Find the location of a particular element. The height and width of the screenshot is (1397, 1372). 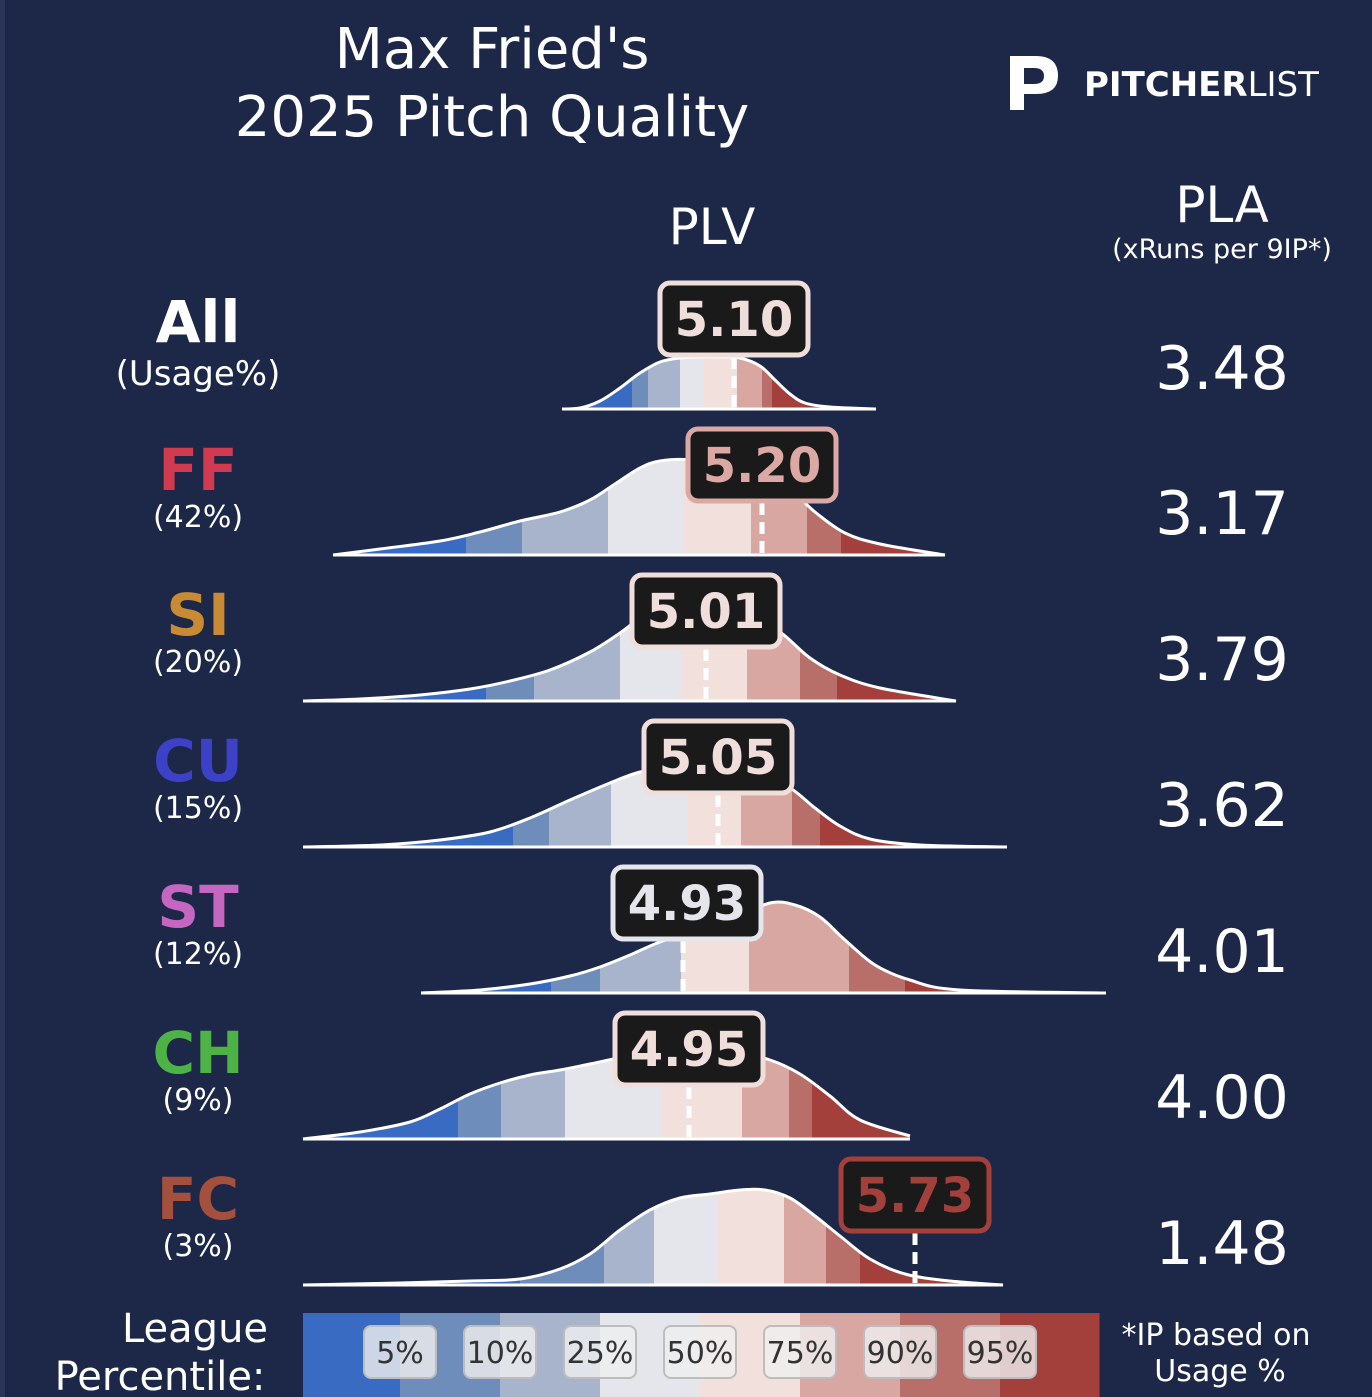

percentile-color-bar: 5% 10% 25% 50% 75% 90% 95% is located at coordinates (701, 1355).